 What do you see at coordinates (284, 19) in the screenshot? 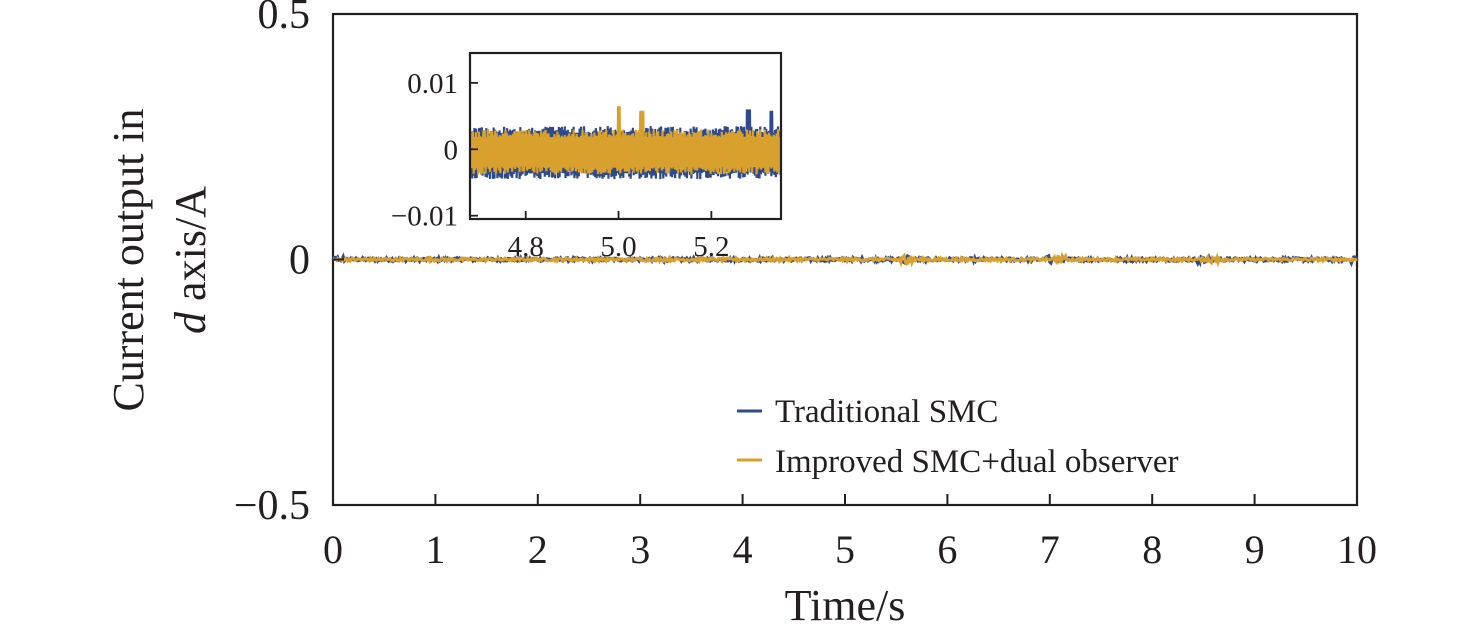
I see `y-tick-label: 0.5` at bounding box center [284, 19].